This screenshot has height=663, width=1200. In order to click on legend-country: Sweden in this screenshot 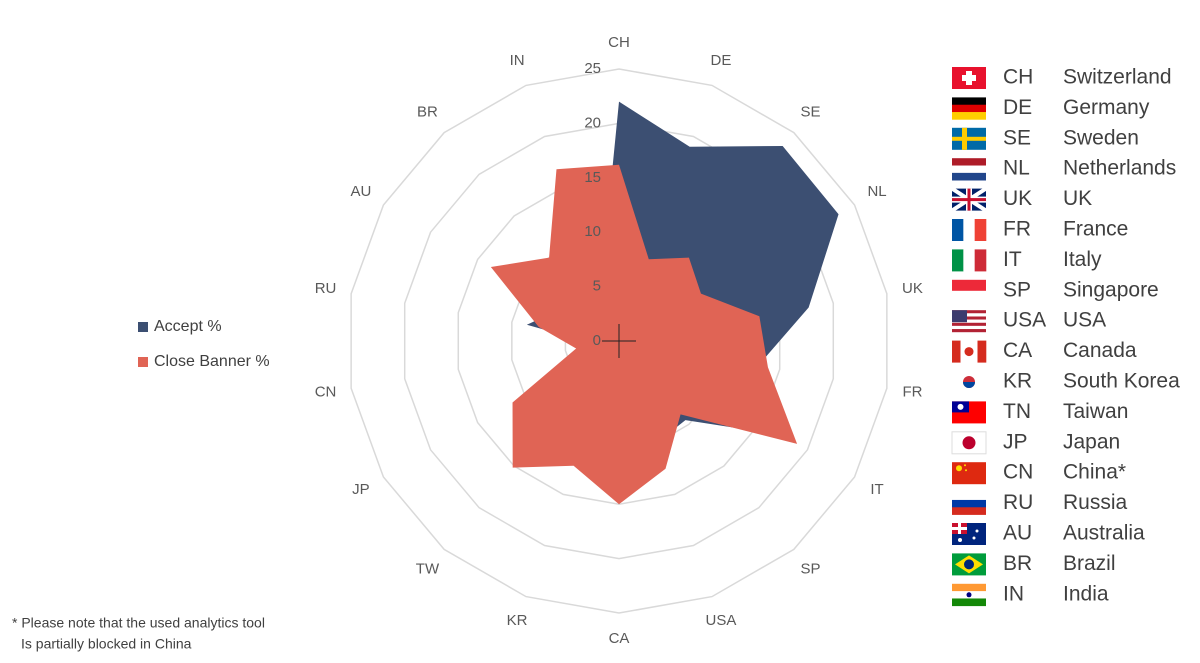, I will do `click(1101, 137)`.